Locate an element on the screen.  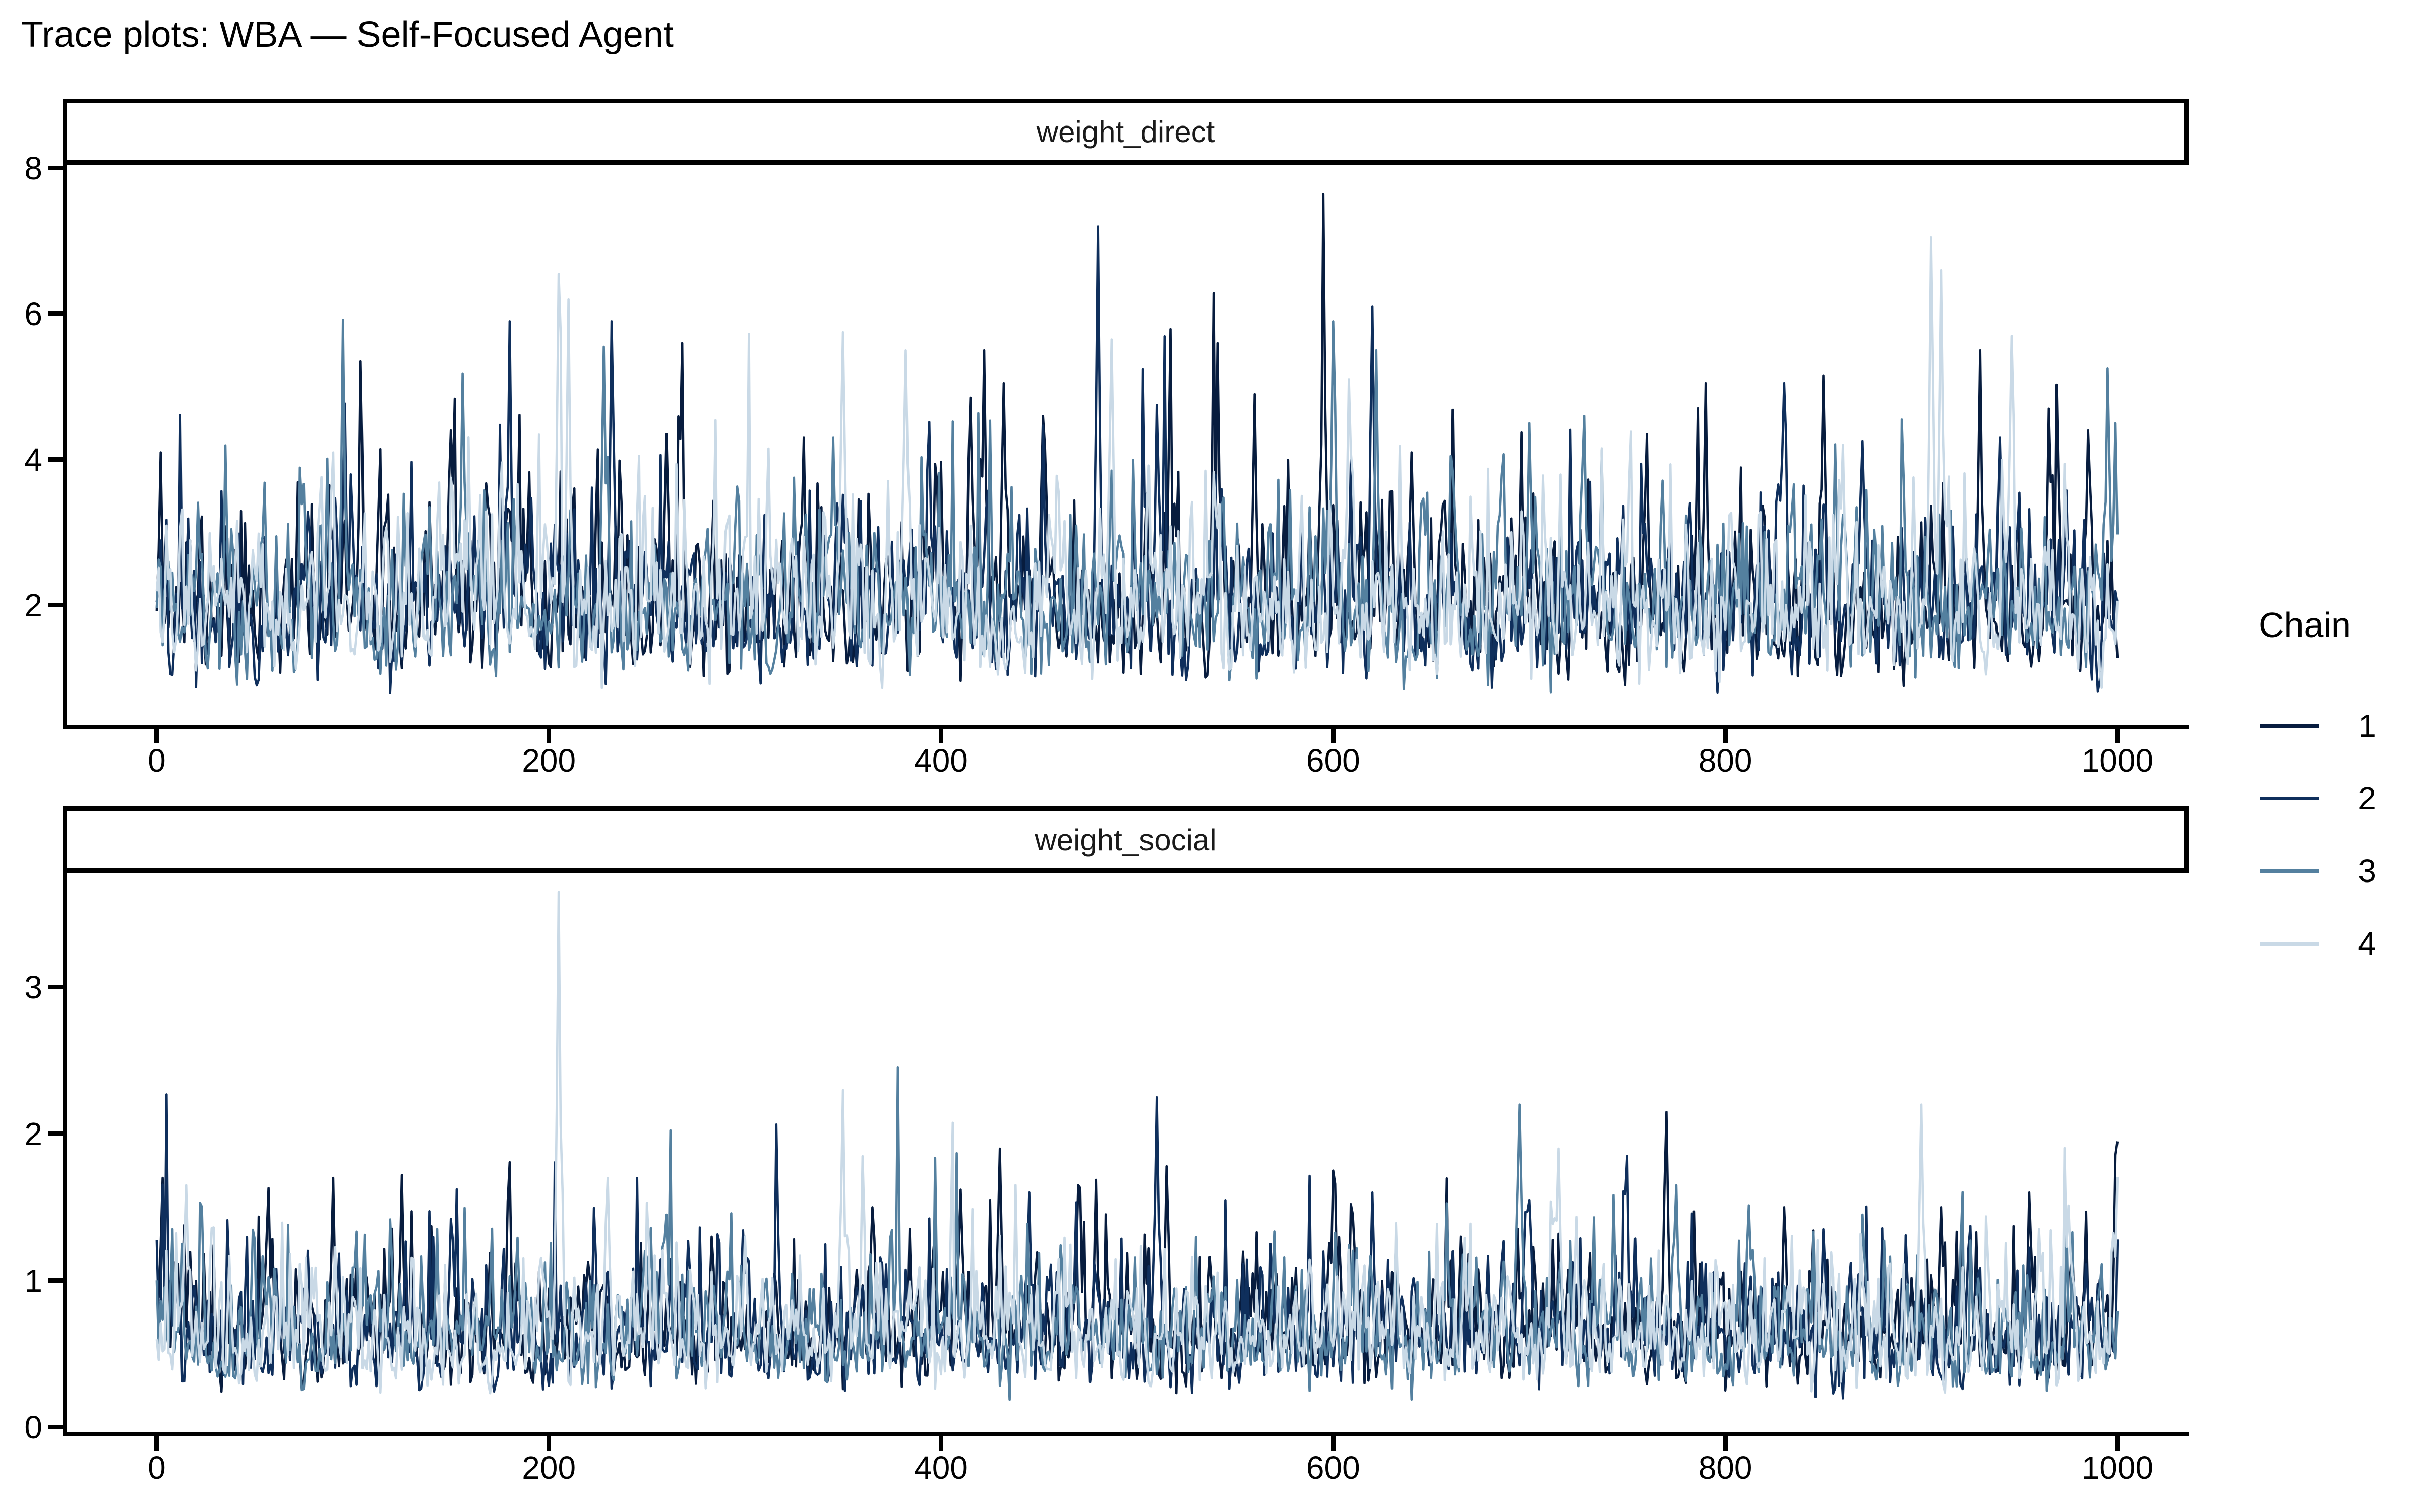
legend-item-chain-1: 1 is located at coordinates (2326, 726).